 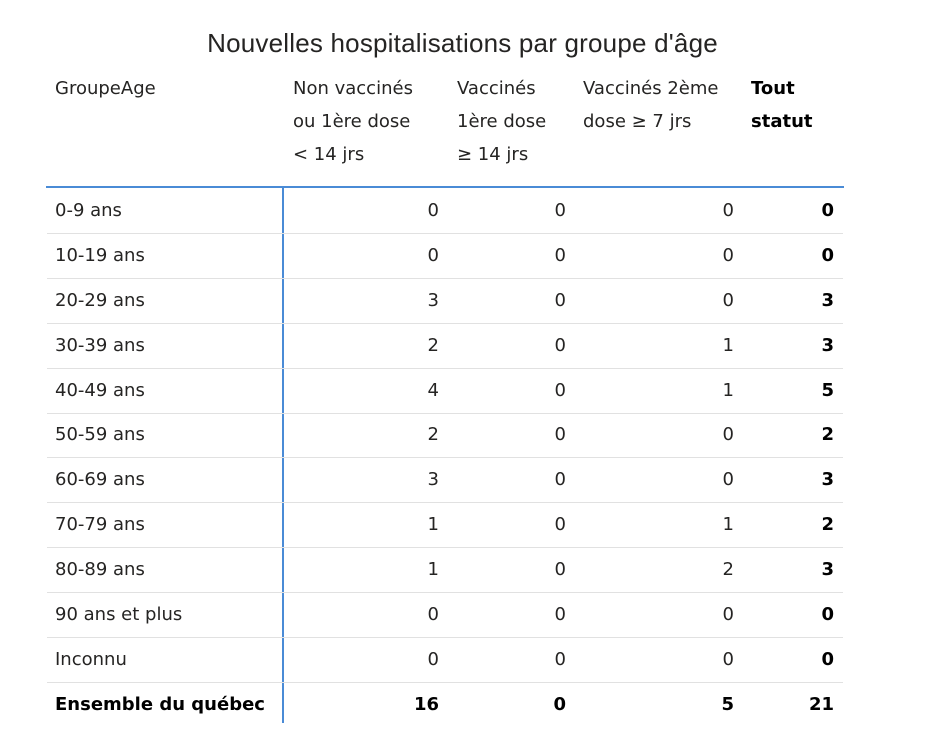 I want to click on row-label: 10-19 ans, so click(x=100, y=255).